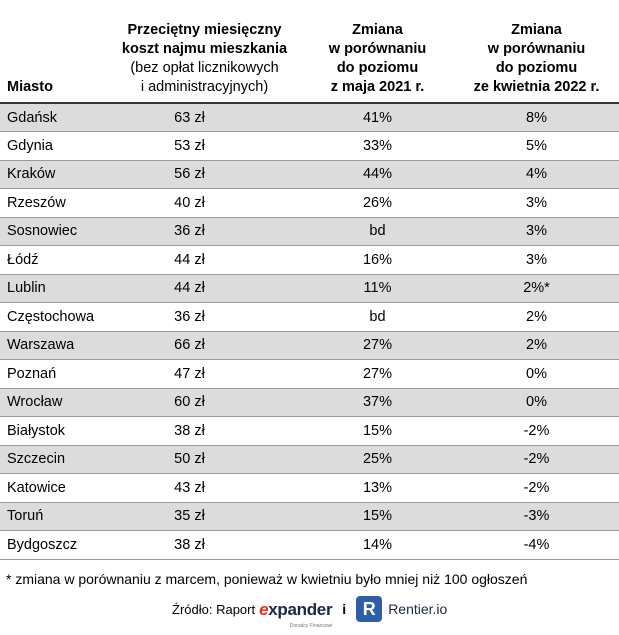 This screenshot has width=619, height=635. Describe the element at coordinates (41, 345) in the screenshot. I see `cell-city: Warszawa` at that location.